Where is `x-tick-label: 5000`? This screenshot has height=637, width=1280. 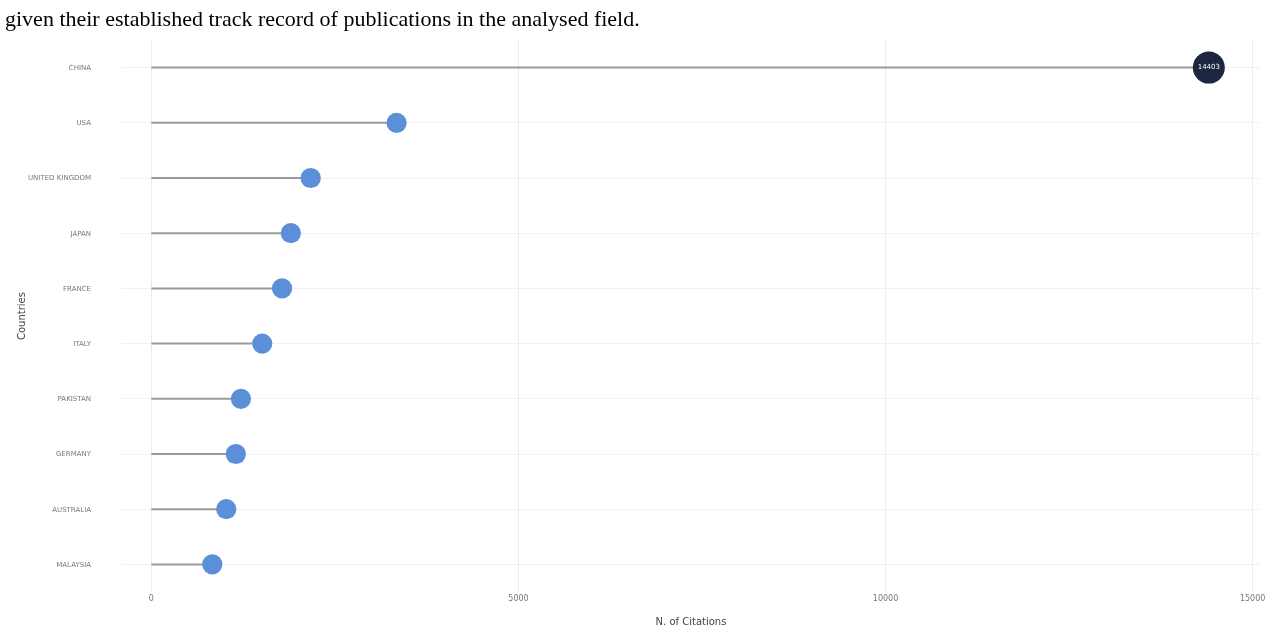 x-tick-label: 5000 is located at coordinates (518, 598).